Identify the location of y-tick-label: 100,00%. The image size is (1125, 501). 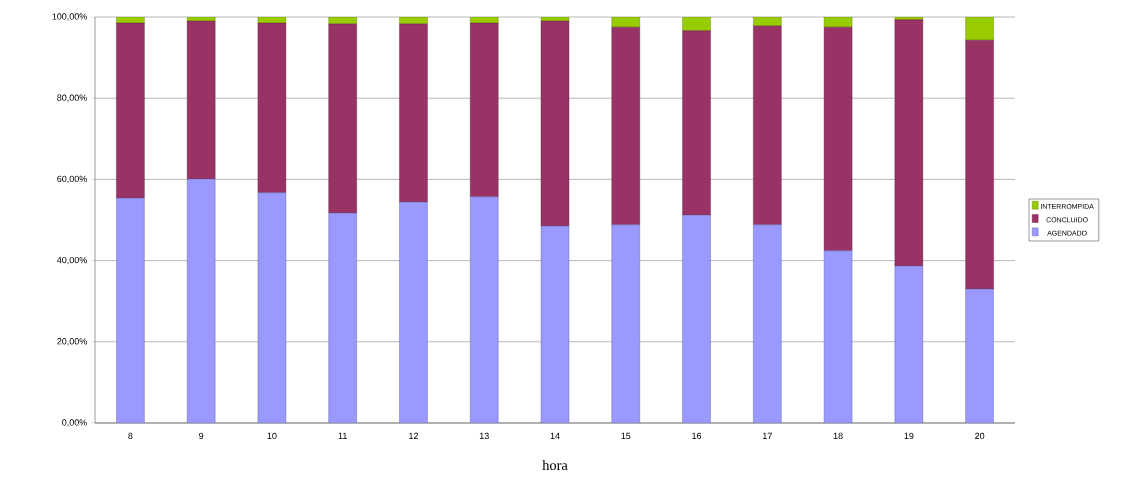
(69, 17).